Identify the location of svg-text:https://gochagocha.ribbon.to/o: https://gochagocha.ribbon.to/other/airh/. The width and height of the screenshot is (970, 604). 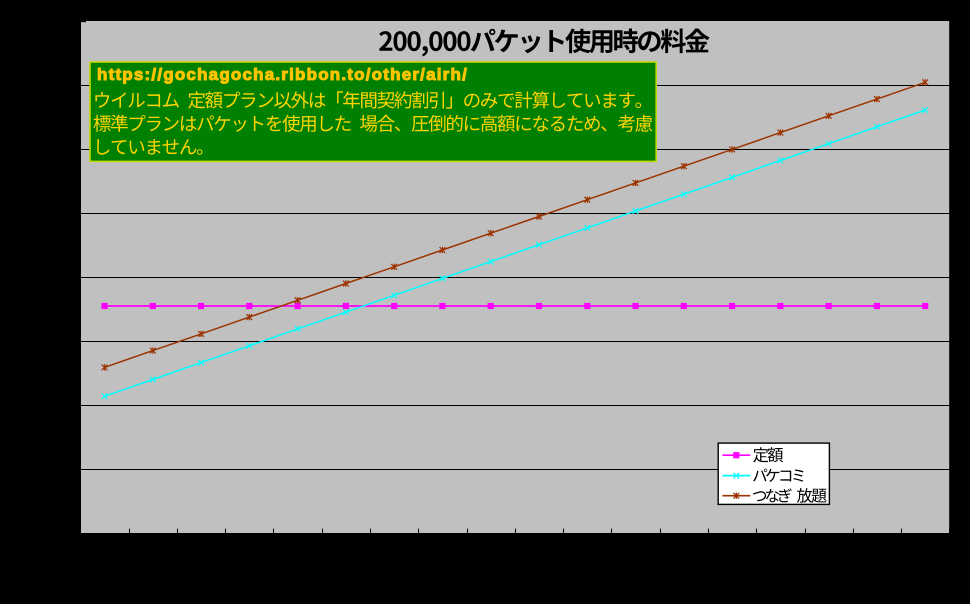
(282, 74).